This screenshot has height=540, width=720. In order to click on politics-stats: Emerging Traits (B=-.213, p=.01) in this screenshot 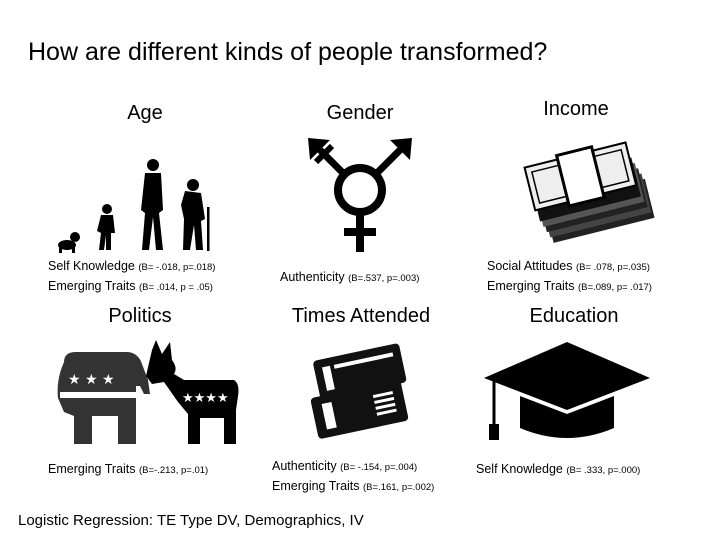, I will do `click(128, 470)`.